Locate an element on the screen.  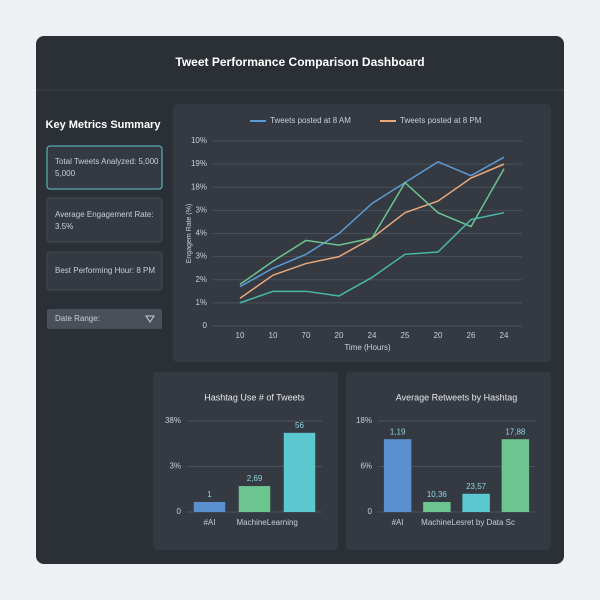
y-tick-label: 4% is located at coordinates (201, 233).